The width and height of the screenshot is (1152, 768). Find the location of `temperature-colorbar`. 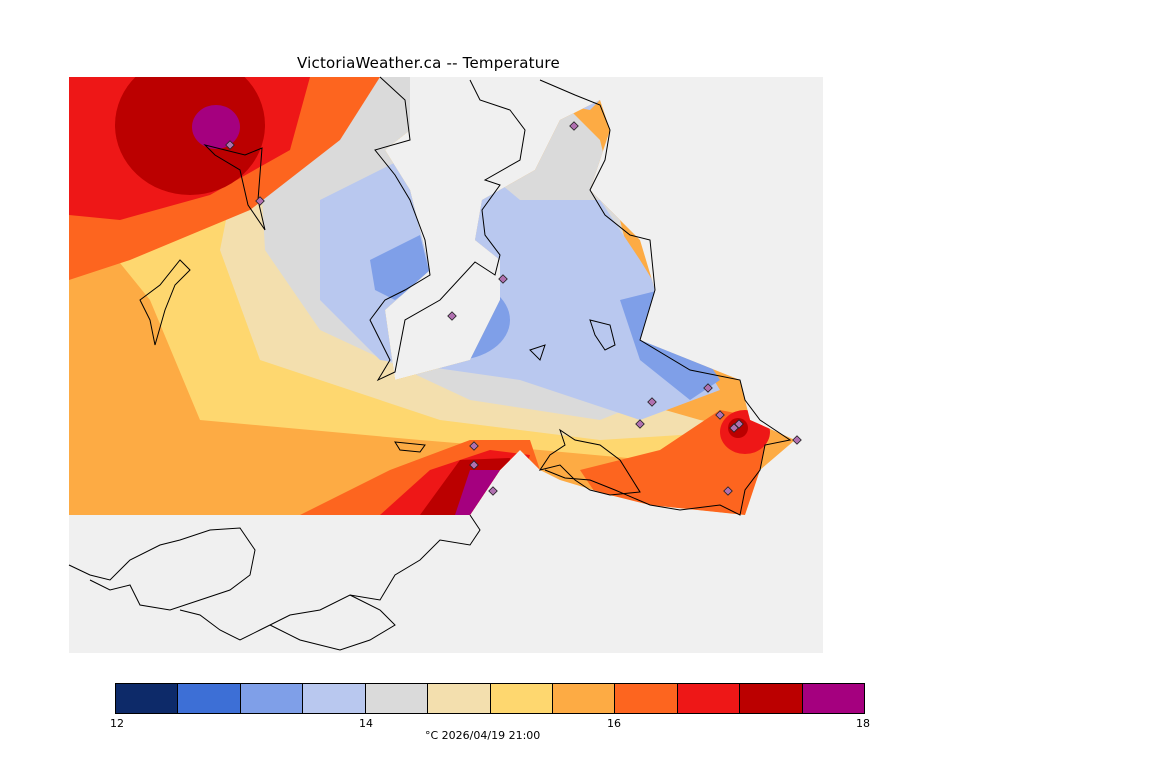

temperature-colorbar is located at coordinates (490, 698).